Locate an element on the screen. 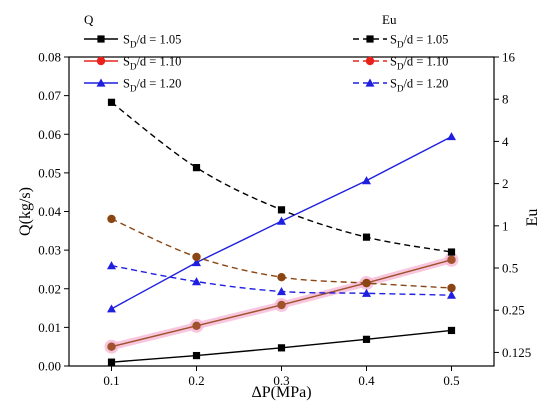 This screenshot has height=420, width=550. y-tick-label-left: 0.00 is located at coordinates (49, 366).